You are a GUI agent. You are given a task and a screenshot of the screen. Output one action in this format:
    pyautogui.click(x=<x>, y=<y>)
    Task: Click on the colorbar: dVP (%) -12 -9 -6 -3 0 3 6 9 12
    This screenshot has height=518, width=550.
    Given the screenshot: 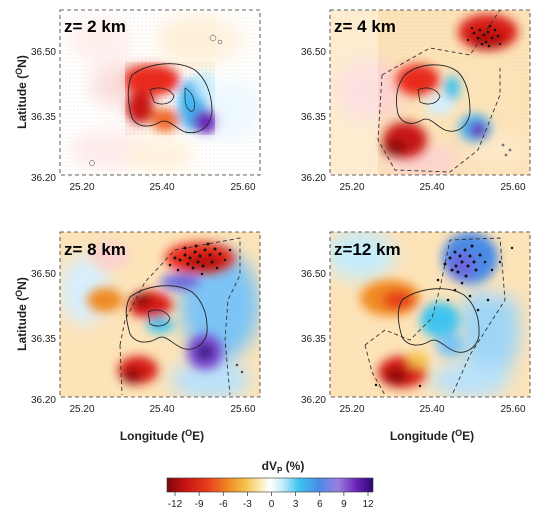 What is the action you would take?
    pyautogui.click(x=270, y=484)
    